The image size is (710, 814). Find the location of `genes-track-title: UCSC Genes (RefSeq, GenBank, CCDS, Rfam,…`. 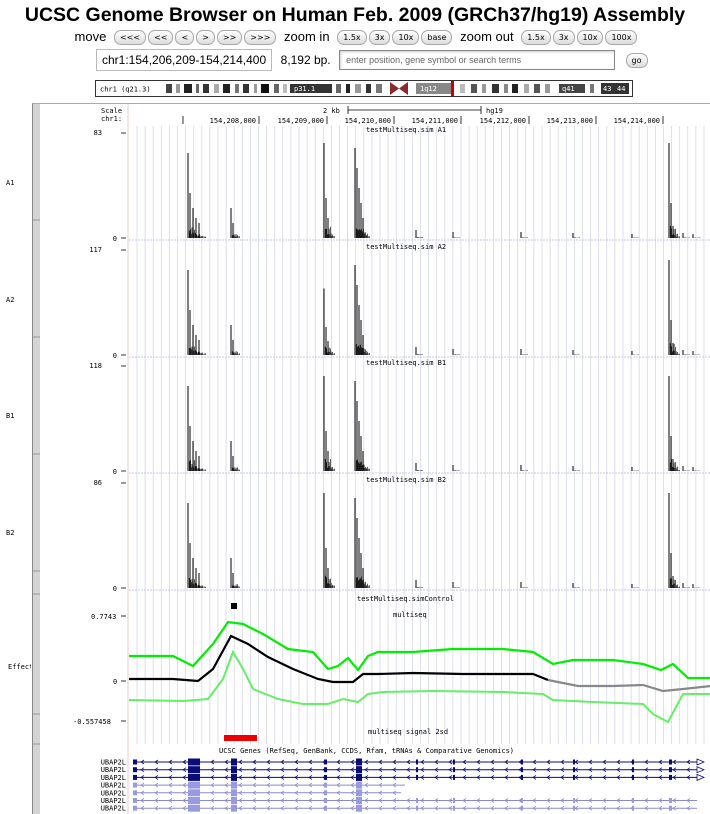

genes-track-title: UCSC Genes (RefSeq, GenBank, CCDS, Rfam,… is located at coordinates (366, 751).